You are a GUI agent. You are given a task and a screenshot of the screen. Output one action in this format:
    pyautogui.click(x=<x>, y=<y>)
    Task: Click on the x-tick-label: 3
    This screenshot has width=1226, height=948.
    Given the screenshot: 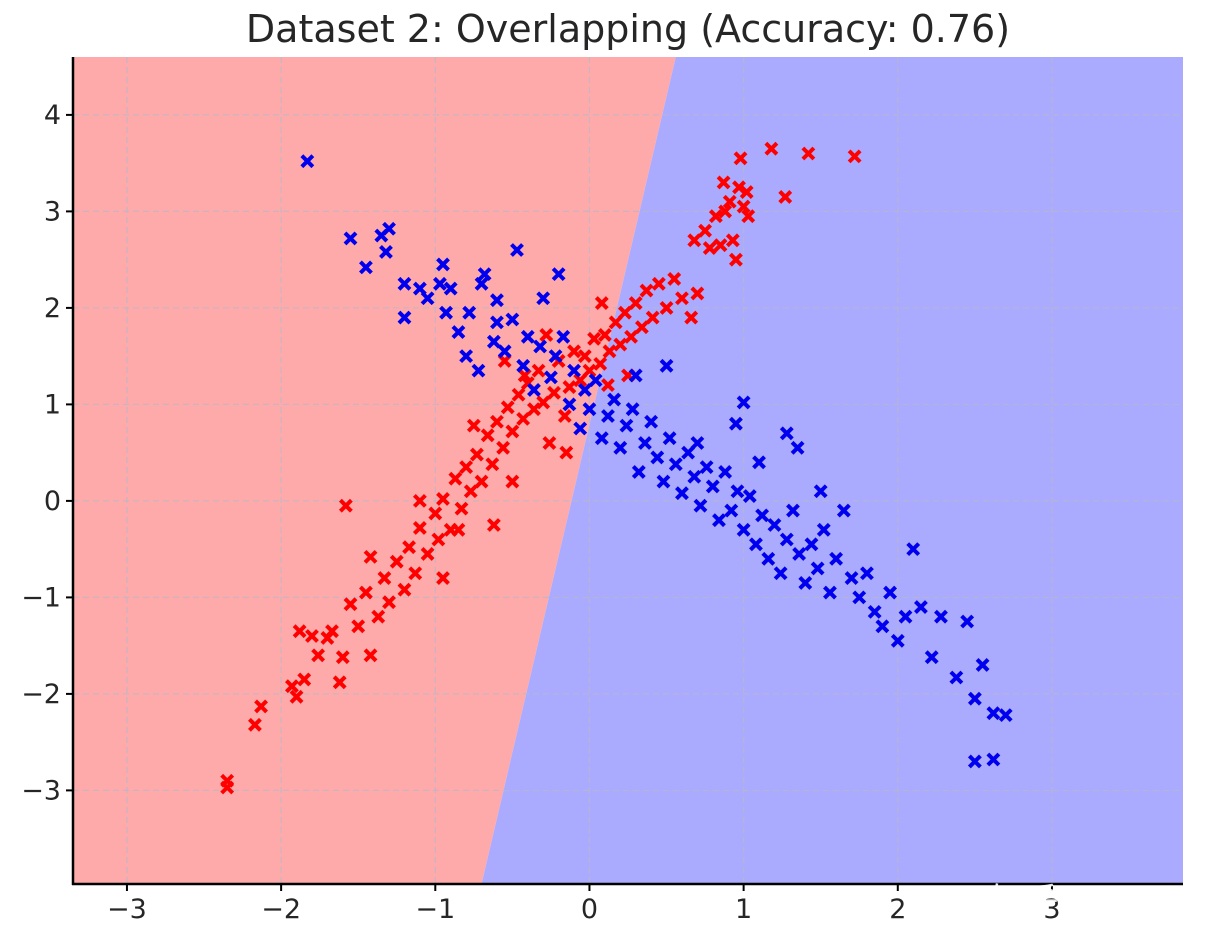 What is the action you would take?
    pyautogui.click(x=1051, y=909)
    